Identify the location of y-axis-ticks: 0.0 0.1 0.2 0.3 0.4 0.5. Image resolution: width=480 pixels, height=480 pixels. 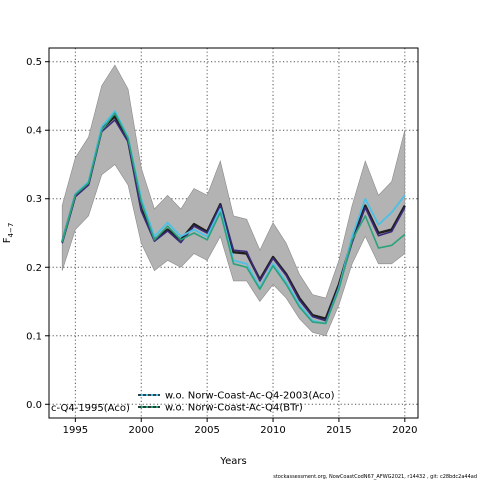
(37, 234).